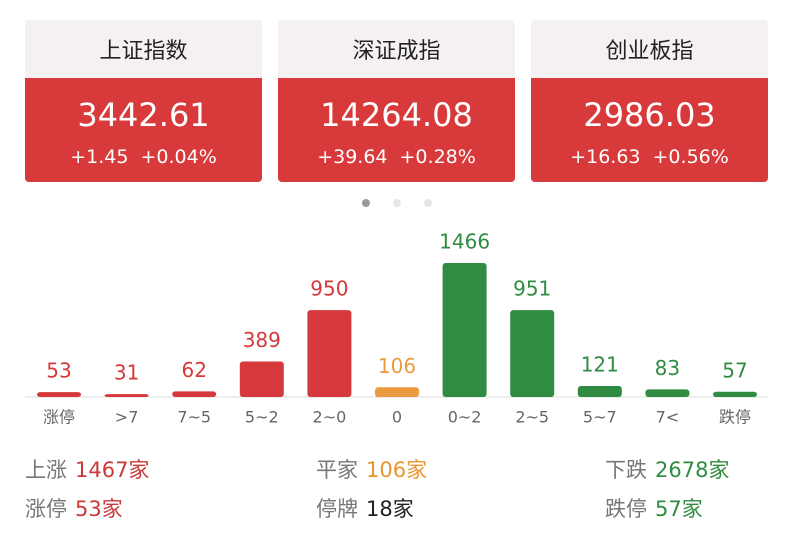  What do you see at coordinates (330, 417) in the screenshot?
I see `category-label: 2~0` at bounding box center [330, 417].